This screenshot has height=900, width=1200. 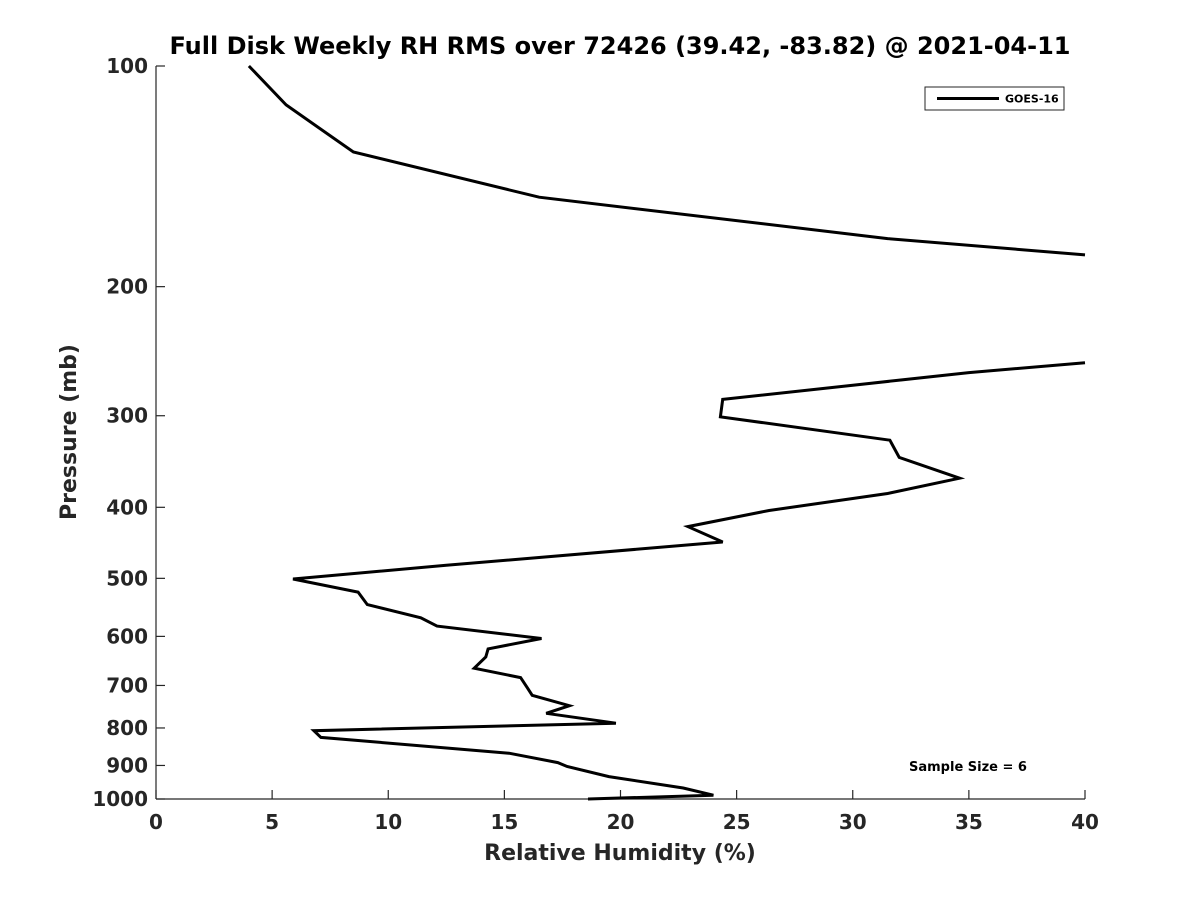 I want to click on y-tick-label: 500, so click(x=127, y=578).